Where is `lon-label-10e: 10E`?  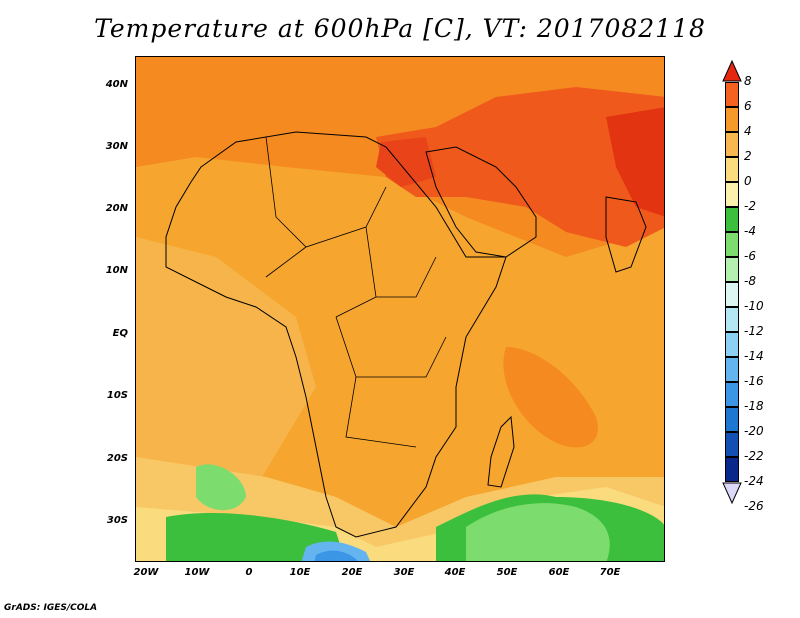
lon-label-10e: 10E is located at coordinates (300, 572).